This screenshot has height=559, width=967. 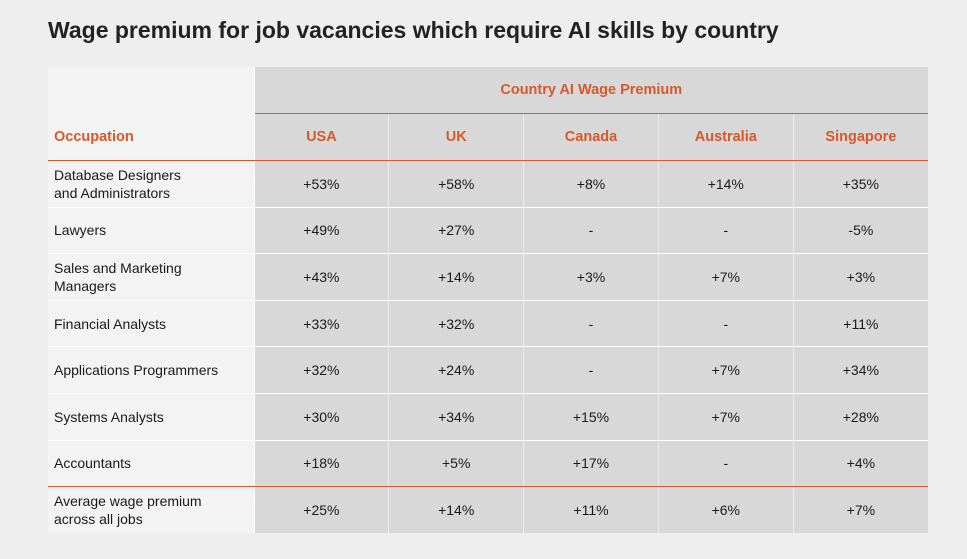 I want to click on value-cell-usa: +49%, so click(x=321, y=231).